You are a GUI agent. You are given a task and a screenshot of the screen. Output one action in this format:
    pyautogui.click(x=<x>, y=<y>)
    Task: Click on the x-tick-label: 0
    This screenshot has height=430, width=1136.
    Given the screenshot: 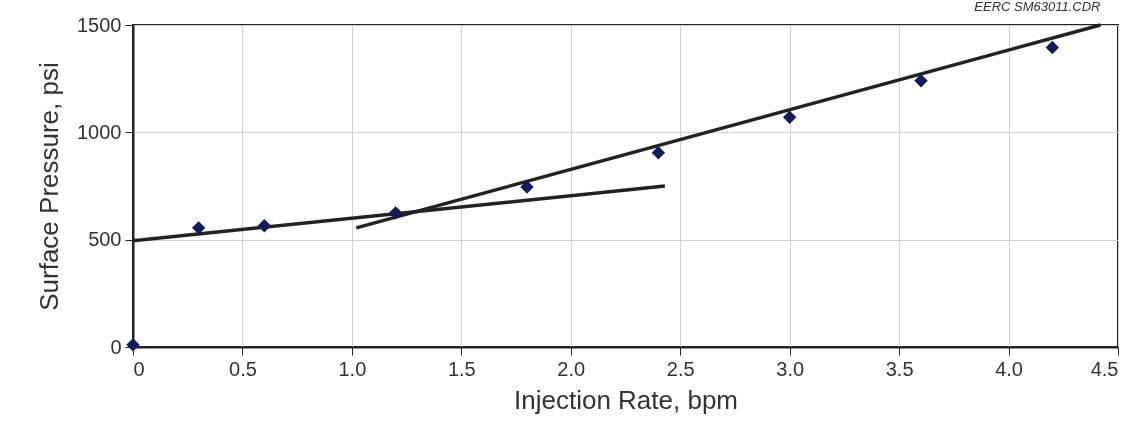 What is the action you would take?
    pyautogui.click(x=139, y=368)
    